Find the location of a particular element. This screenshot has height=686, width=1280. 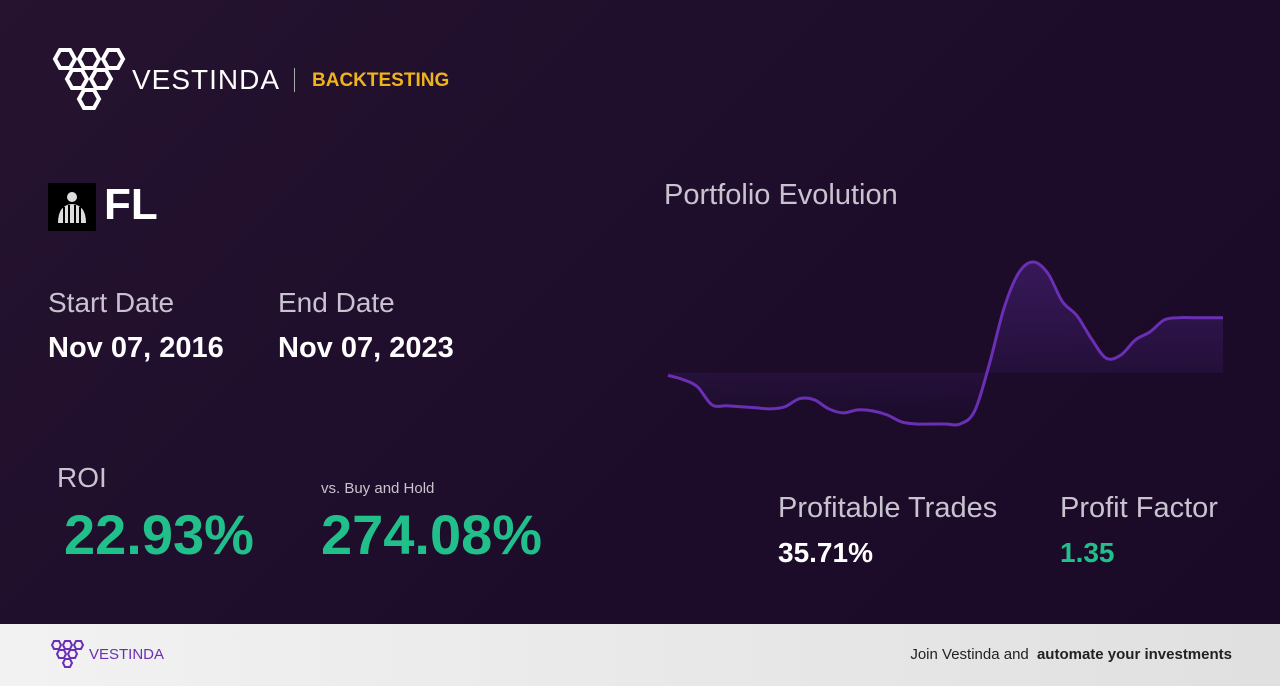

roi-value: 22.93% is located at coordinates (159, 534).